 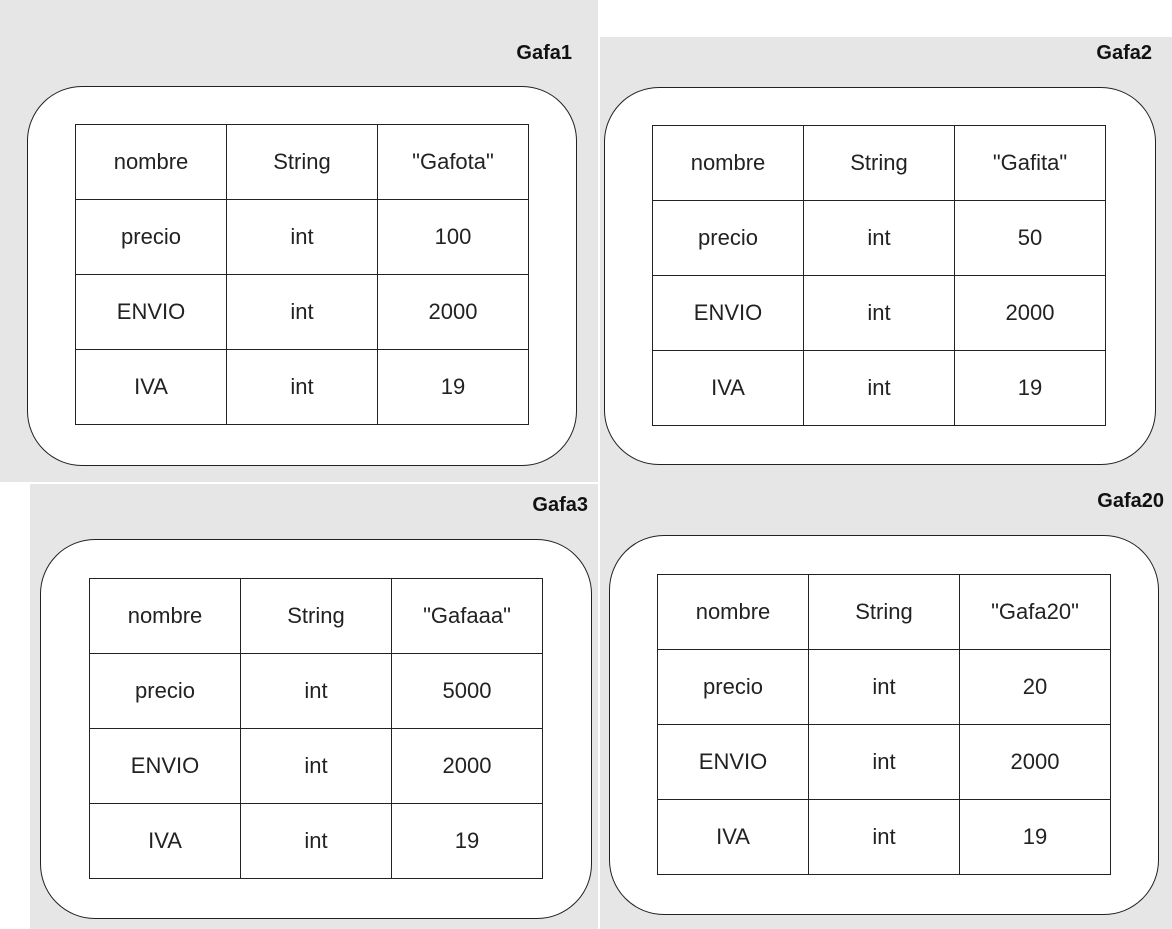 I want to click on table-row: nombre String "Gafita", so click(x=879, y=163).